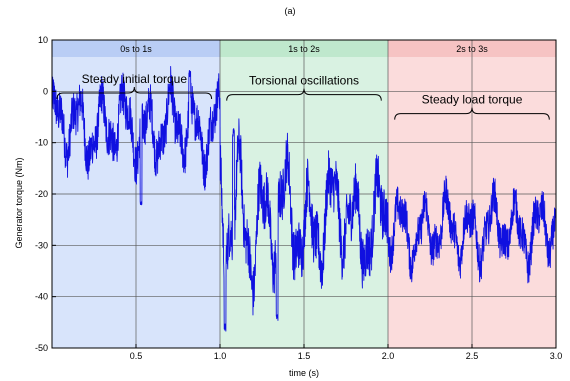 The height and width of the screenshot is (381, 570). What do you see at coordinates (135, 79) in the screenshot?
I see `annotation-1-label: Steady initial torque` at bounding box center [135, 79].